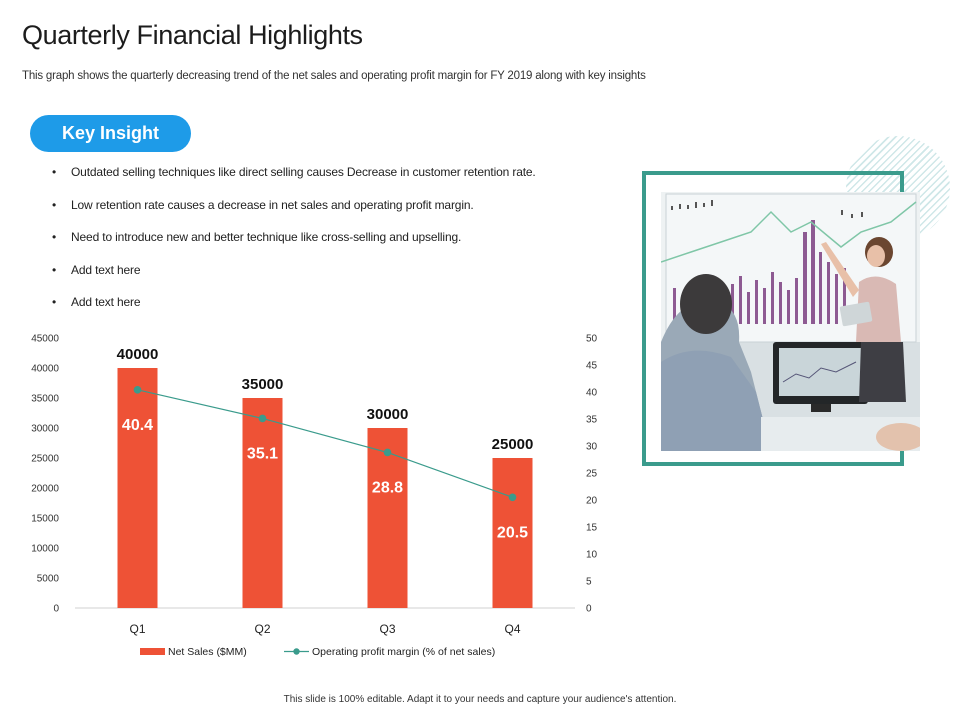 Image resolution: width=960 pixels, height=720 pixels. I want to click on photo-illustration, so click(790, 321).